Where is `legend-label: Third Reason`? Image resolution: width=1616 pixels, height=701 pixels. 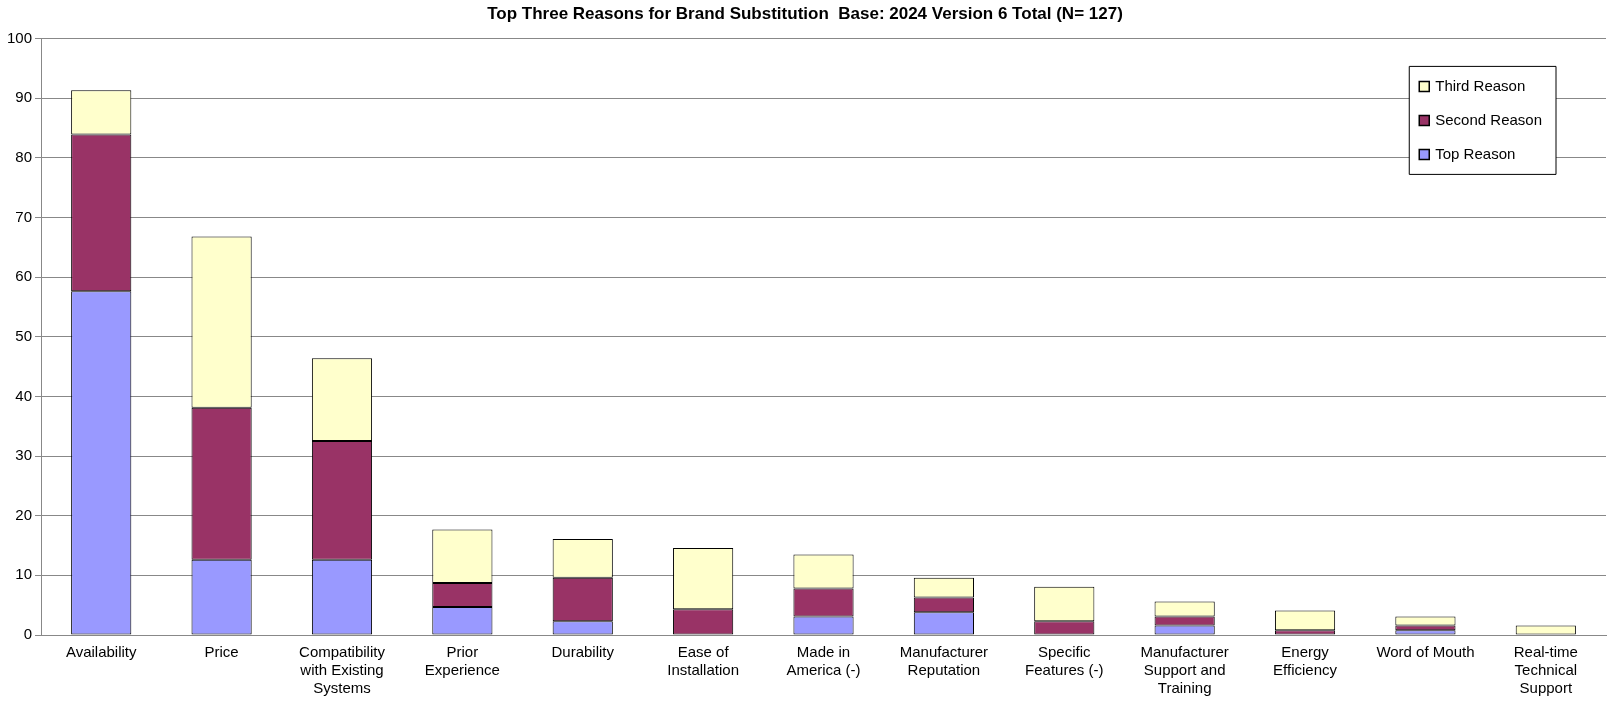
legend-label: Third Reason is located at coordinates (1480, 85).